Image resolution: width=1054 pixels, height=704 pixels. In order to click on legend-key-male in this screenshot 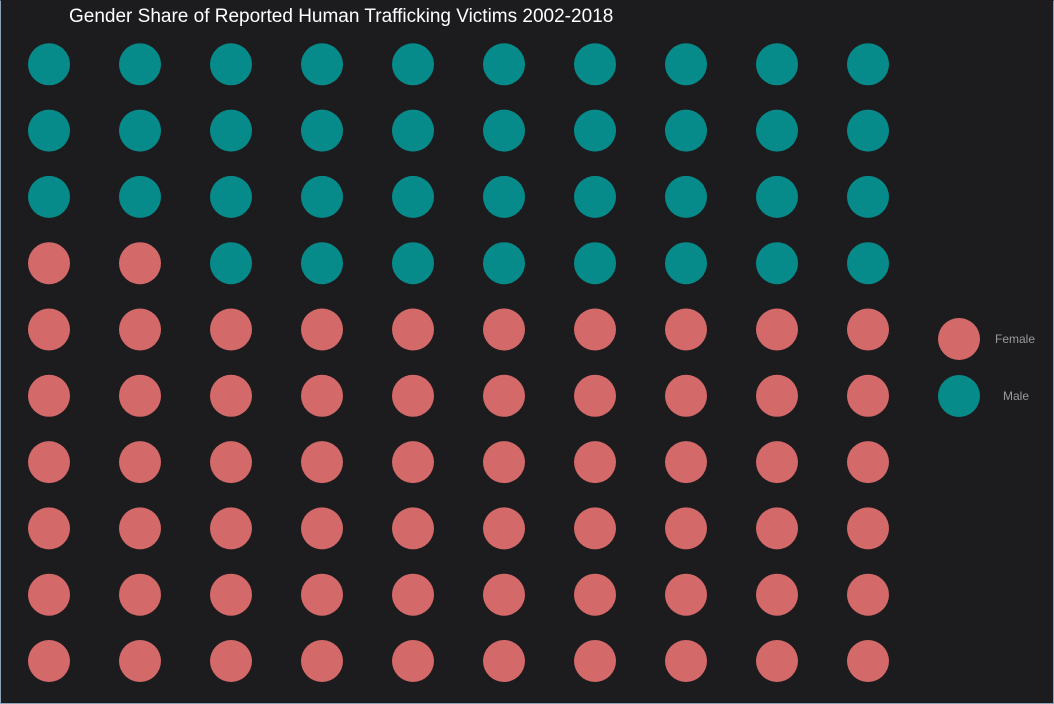, I will do `click(959, 396)`.